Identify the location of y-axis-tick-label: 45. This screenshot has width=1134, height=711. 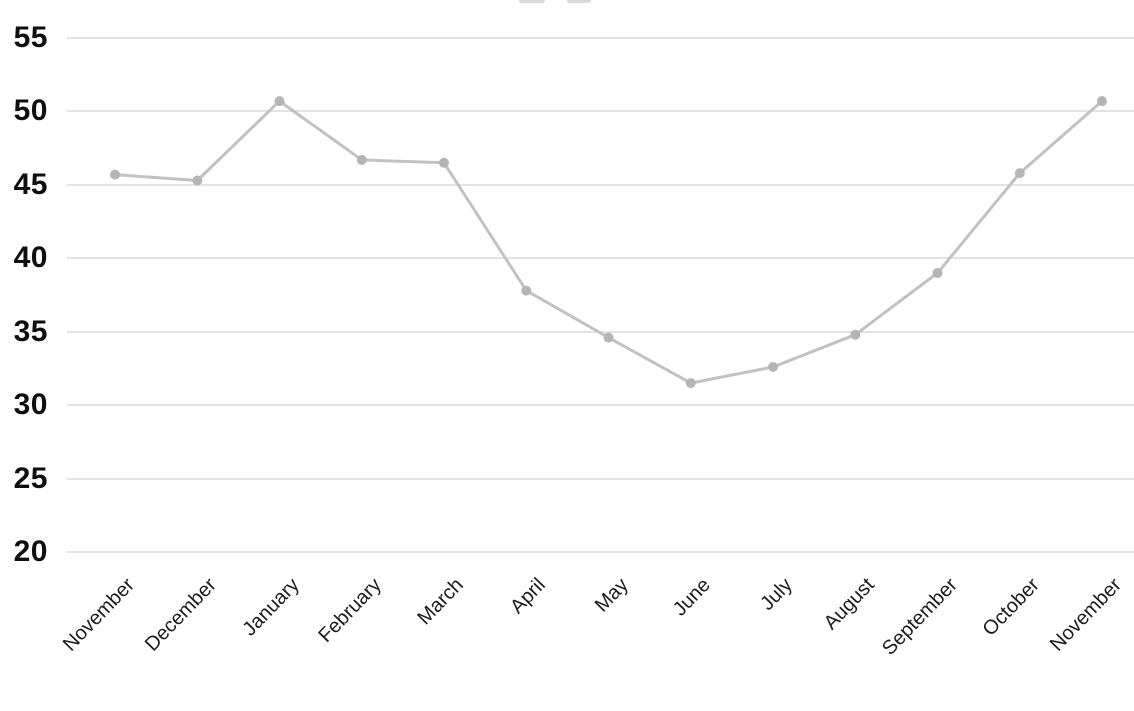
(30, 184).